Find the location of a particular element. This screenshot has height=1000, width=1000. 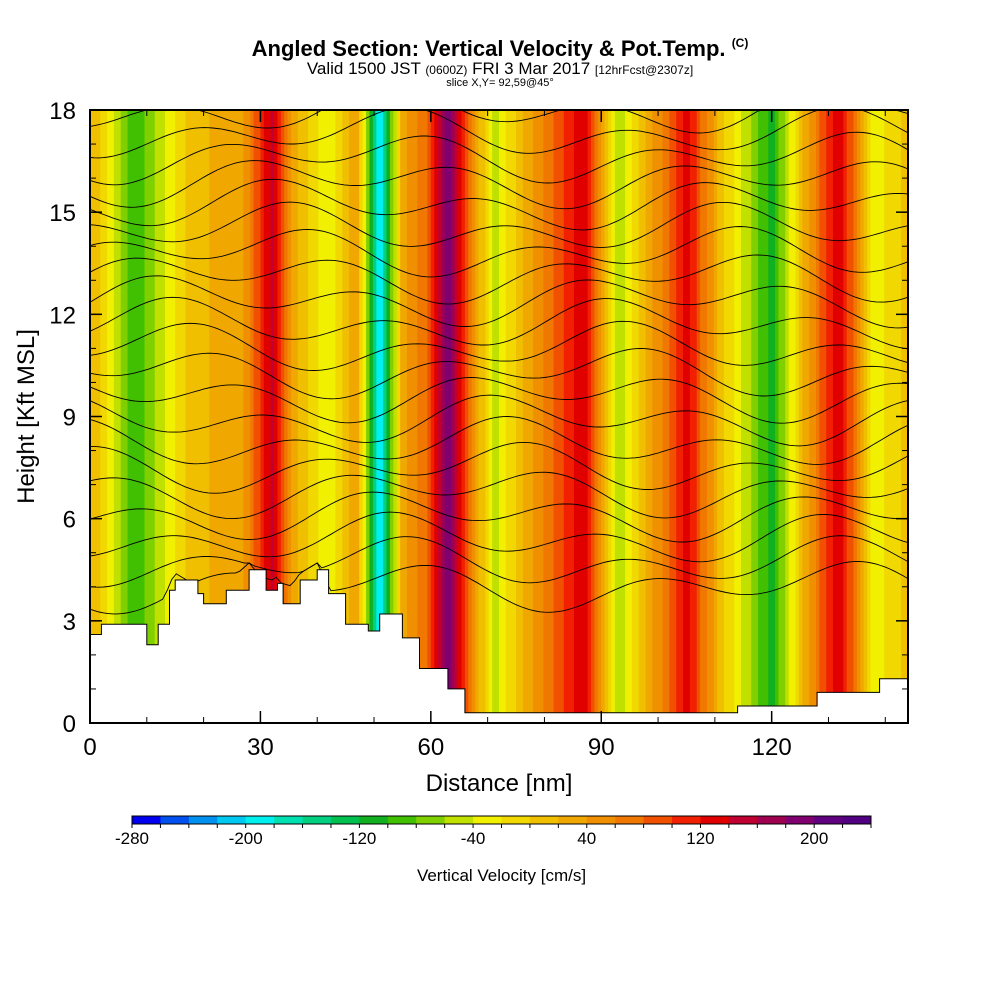

y-tick-label: 15 is located at coordinates (62, 213).